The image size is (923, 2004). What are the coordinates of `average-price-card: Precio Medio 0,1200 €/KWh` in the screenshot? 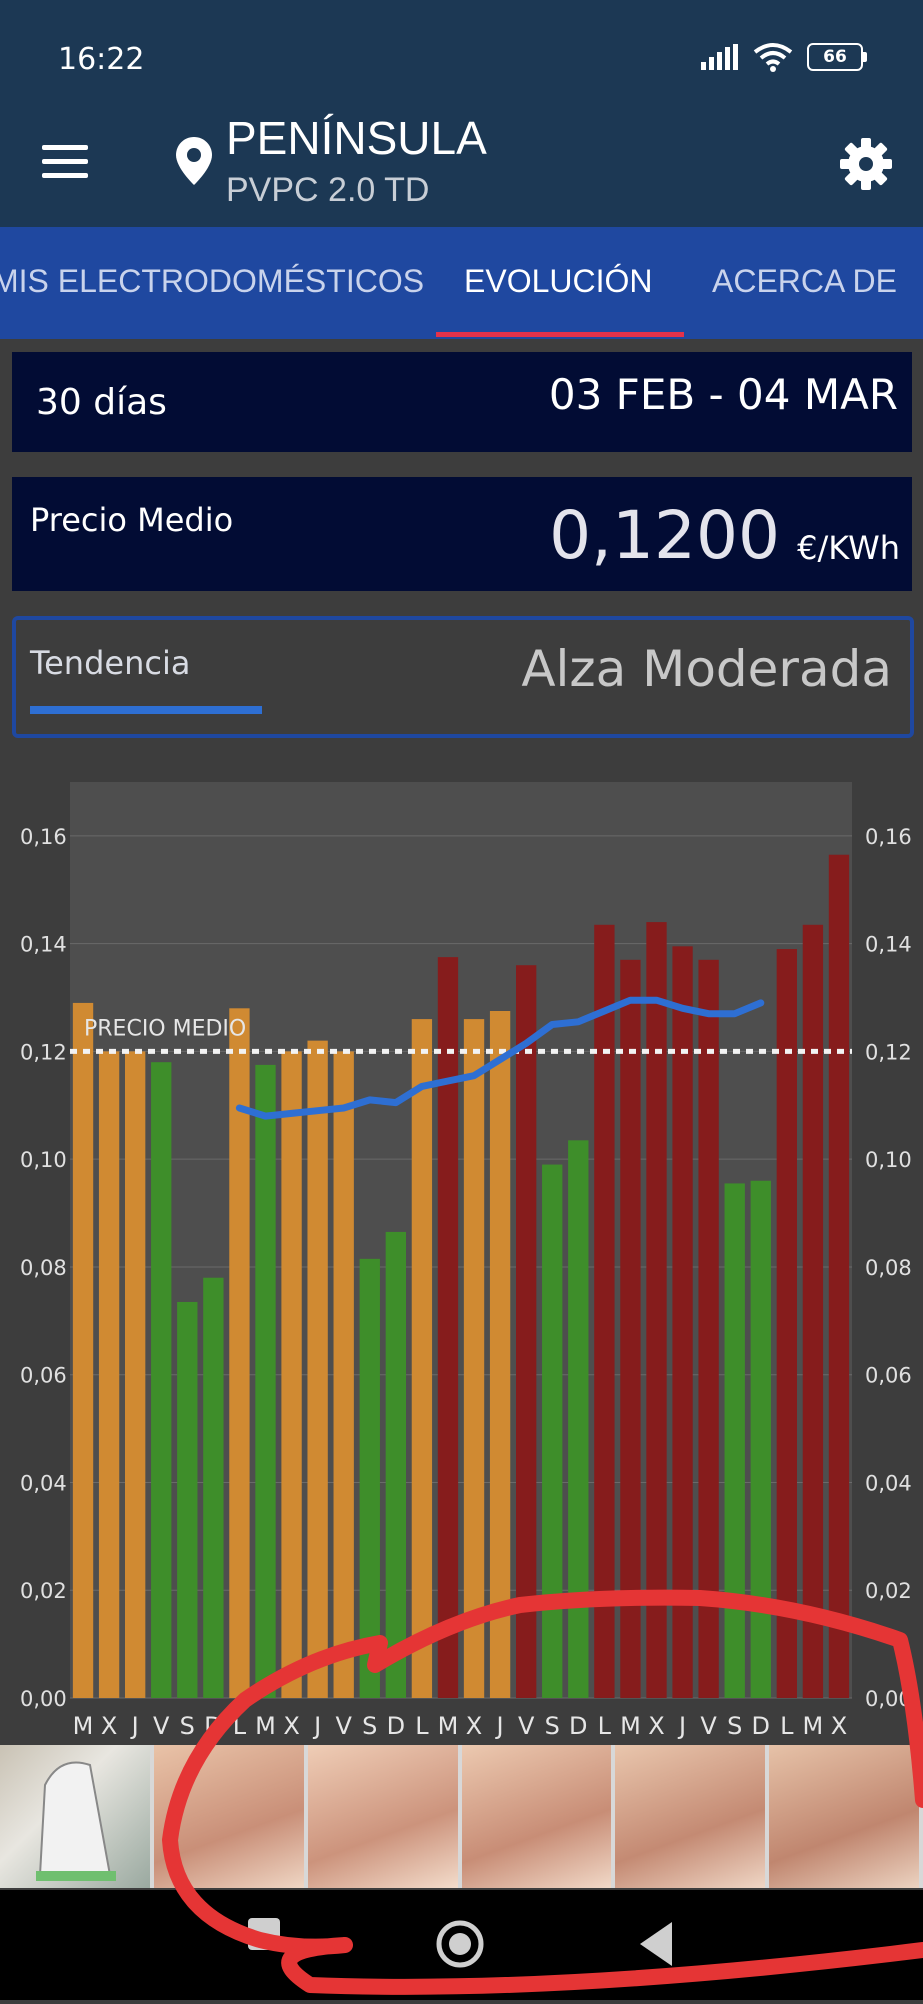 It's located at (462, 534).